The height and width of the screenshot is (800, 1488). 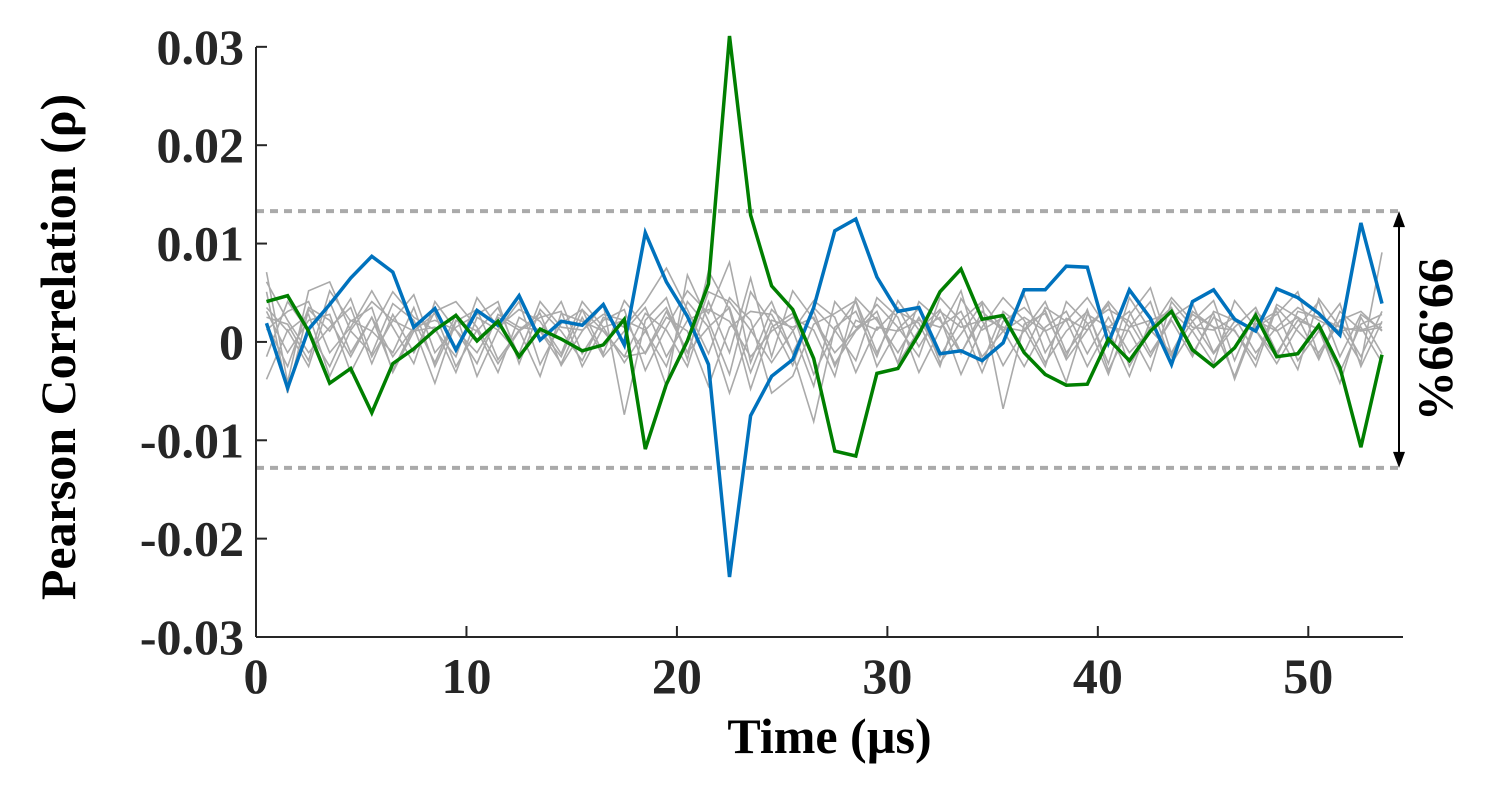 What do you see at coordinates (192, 637) in the screenshot?
I see `y-tick-label: -0.03` at bounding box center [192, 637].